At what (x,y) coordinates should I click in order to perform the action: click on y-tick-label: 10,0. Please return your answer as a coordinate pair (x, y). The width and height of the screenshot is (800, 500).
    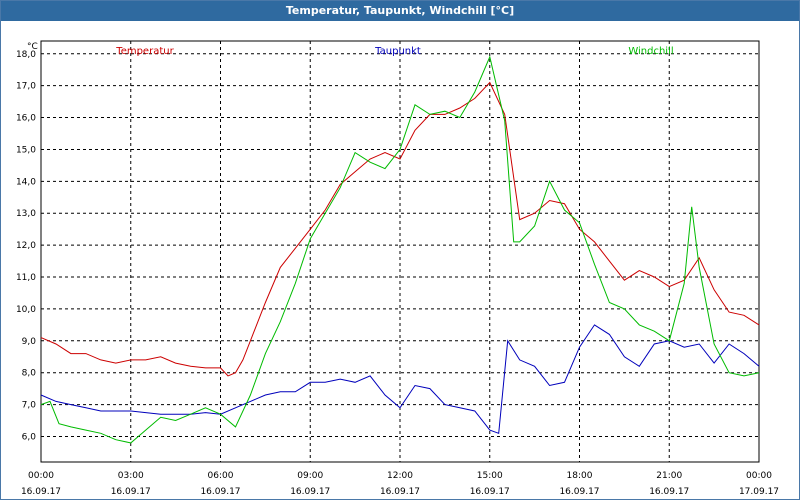
    Looking at the image, I should click on (26, 310).